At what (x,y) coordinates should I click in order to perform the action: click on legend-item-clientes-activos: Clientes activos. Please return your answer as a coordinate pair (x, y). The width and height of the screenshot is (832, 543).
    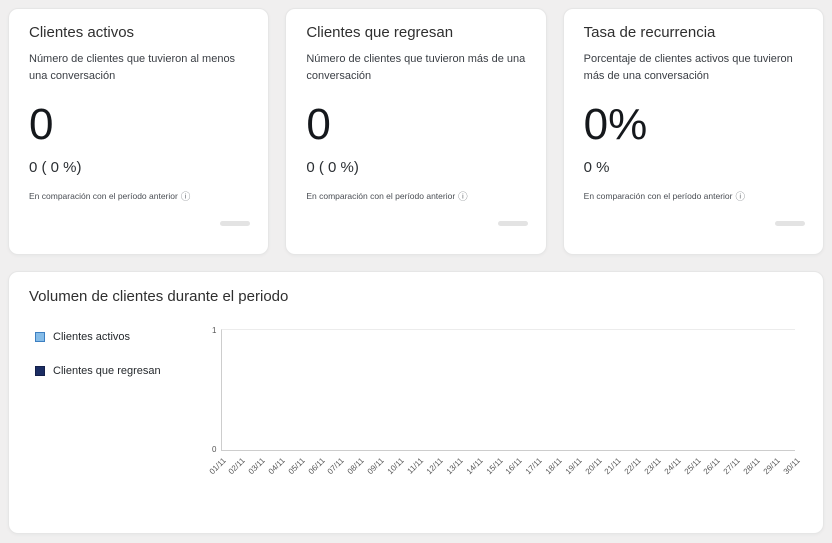
    Looking at the image, I should click on (128, 337).